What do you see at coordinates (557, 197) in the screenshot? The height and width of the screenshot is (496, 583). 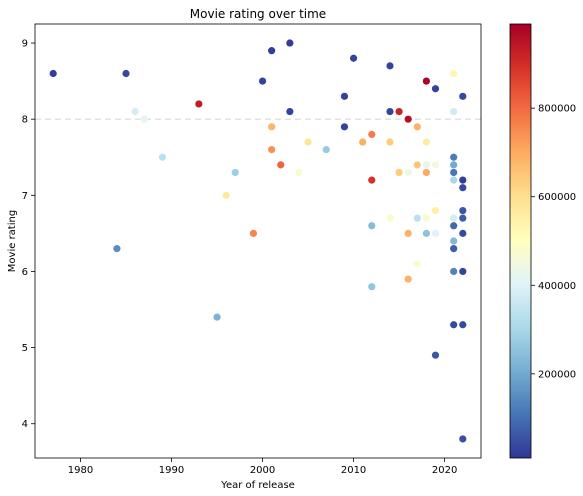 I see `colorbar-tick-label: 600000` at bounding box center [557, 197].